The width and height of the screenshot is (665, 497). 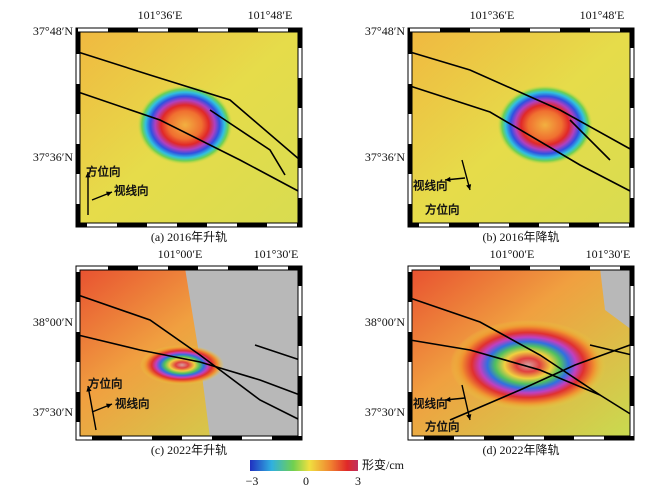 I want to click on colorbar-tick: 3, so click(x=358, y=481).